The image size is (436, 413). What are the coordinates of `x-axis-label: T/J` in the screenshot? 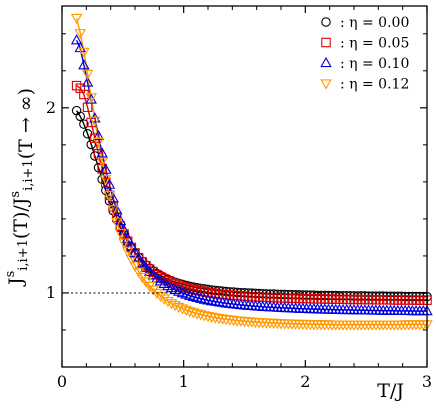 It's located at (390, 391).